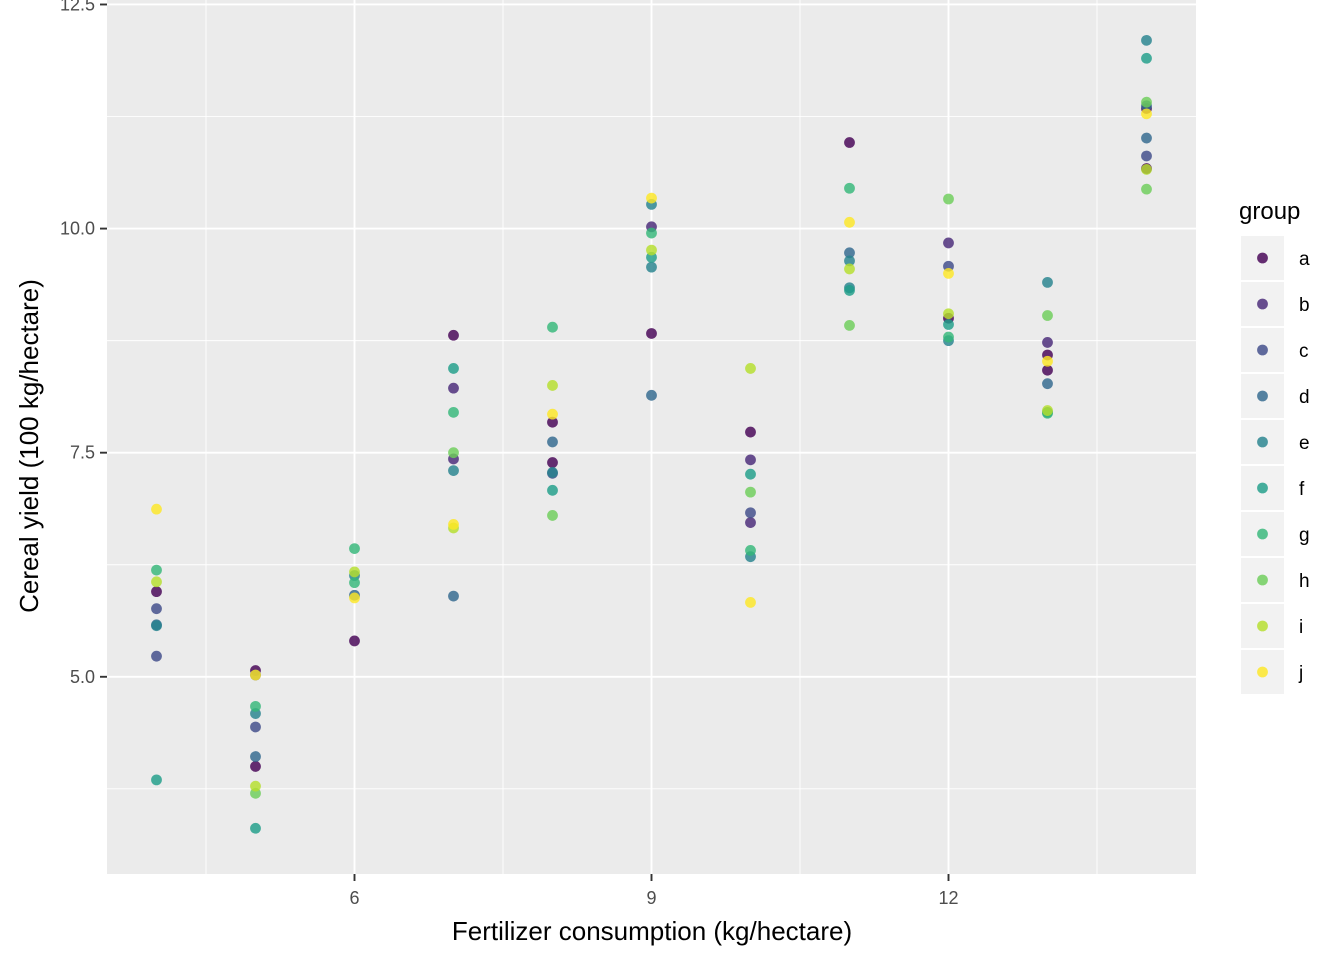 This screenshot has width=1344, height=960. What do you see at coordinates (1304, 397) in the screenshot?
I see `legend-label-d: d` at bounding box center [1304, 397].